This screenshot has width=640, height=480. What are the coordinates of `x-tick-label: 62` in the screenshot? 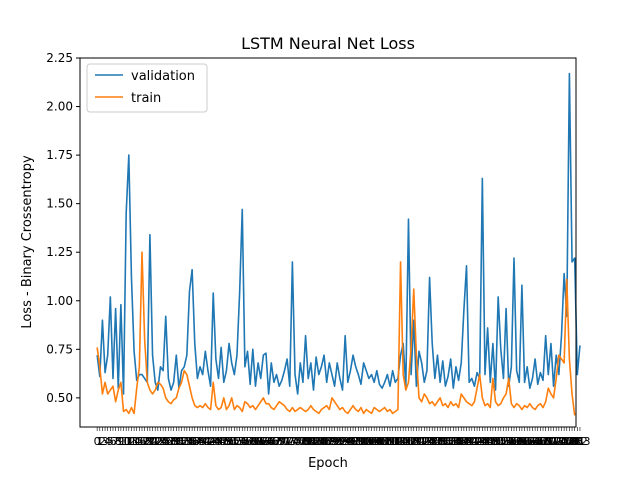 It's located at (261, 441).